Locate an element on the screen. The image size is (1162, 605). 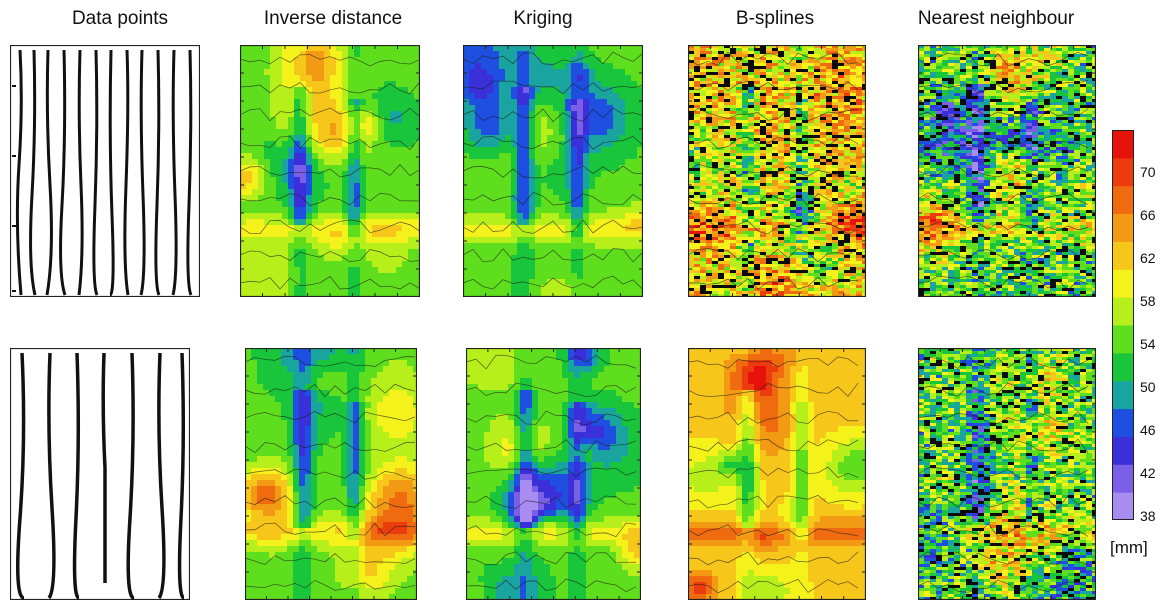
kriging-map-bottom is located at coordinates (553, 474).